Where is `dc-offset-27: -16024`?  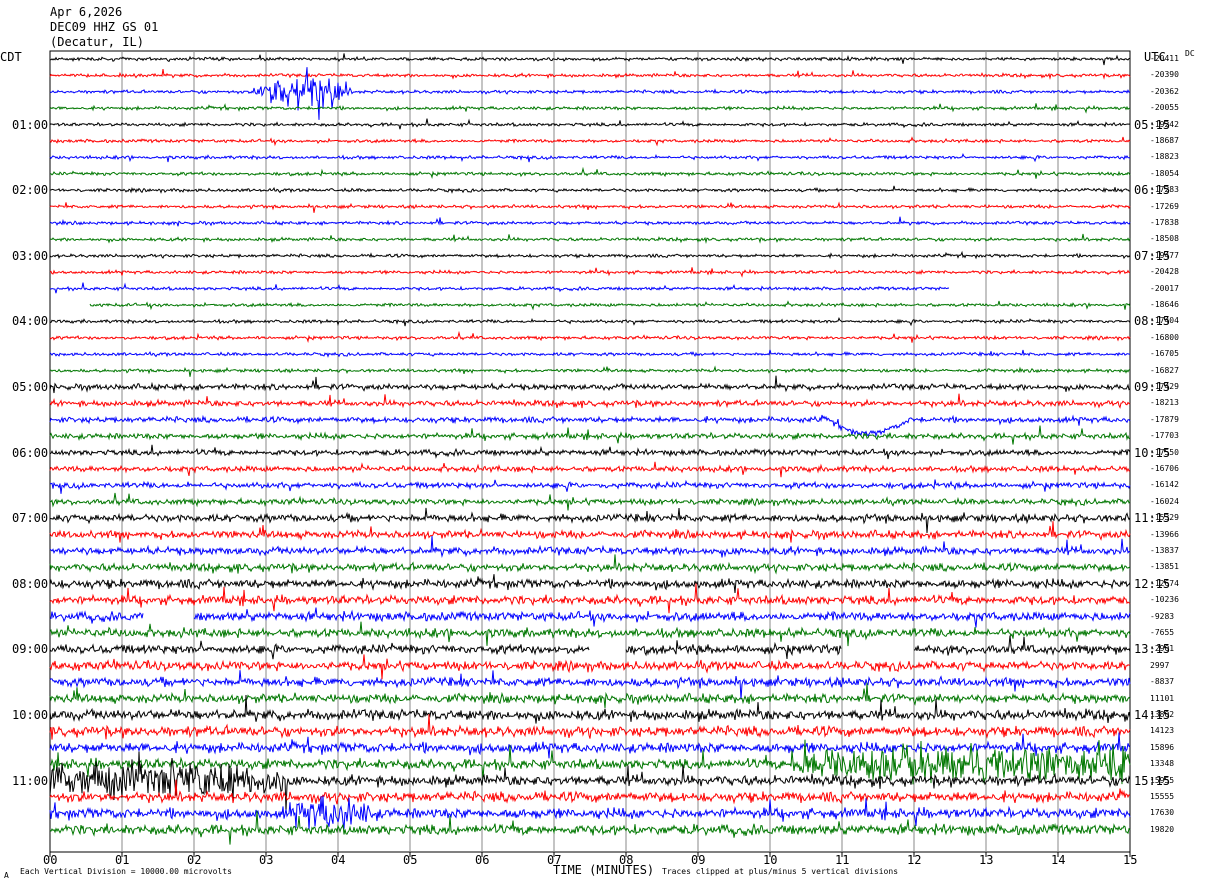
dc-offset-27: -16024 is located at coordinates (1164, 501).